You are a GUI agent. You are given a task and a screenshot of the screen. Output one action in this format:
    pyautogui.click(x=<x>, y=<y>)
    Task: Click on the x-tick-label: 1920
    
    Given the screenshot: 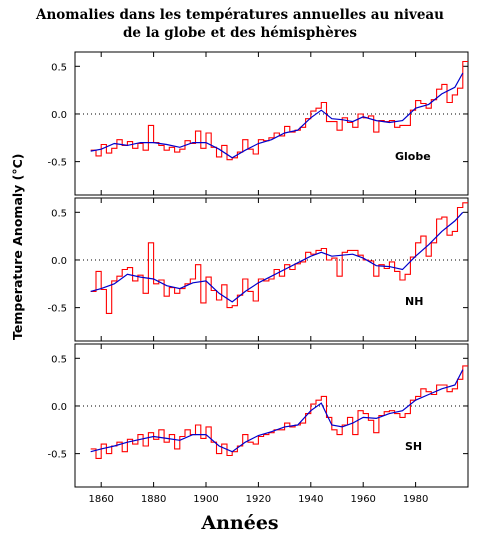 What is the action you would take?
    pyautogui.click(x=258, y=499)
    